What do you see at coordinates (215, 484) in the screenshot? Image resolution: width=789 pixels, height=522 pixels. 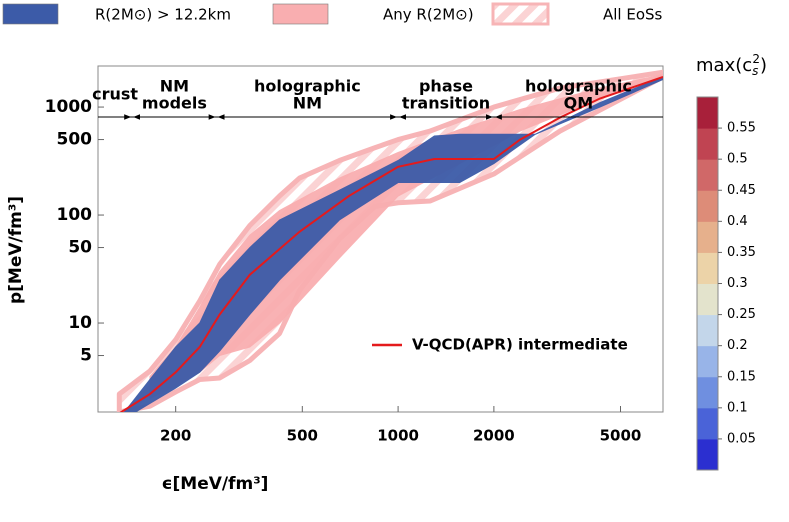 I see `x-axis-label: ϵ[MeV/fm³]` at bounding box center [215, 484].